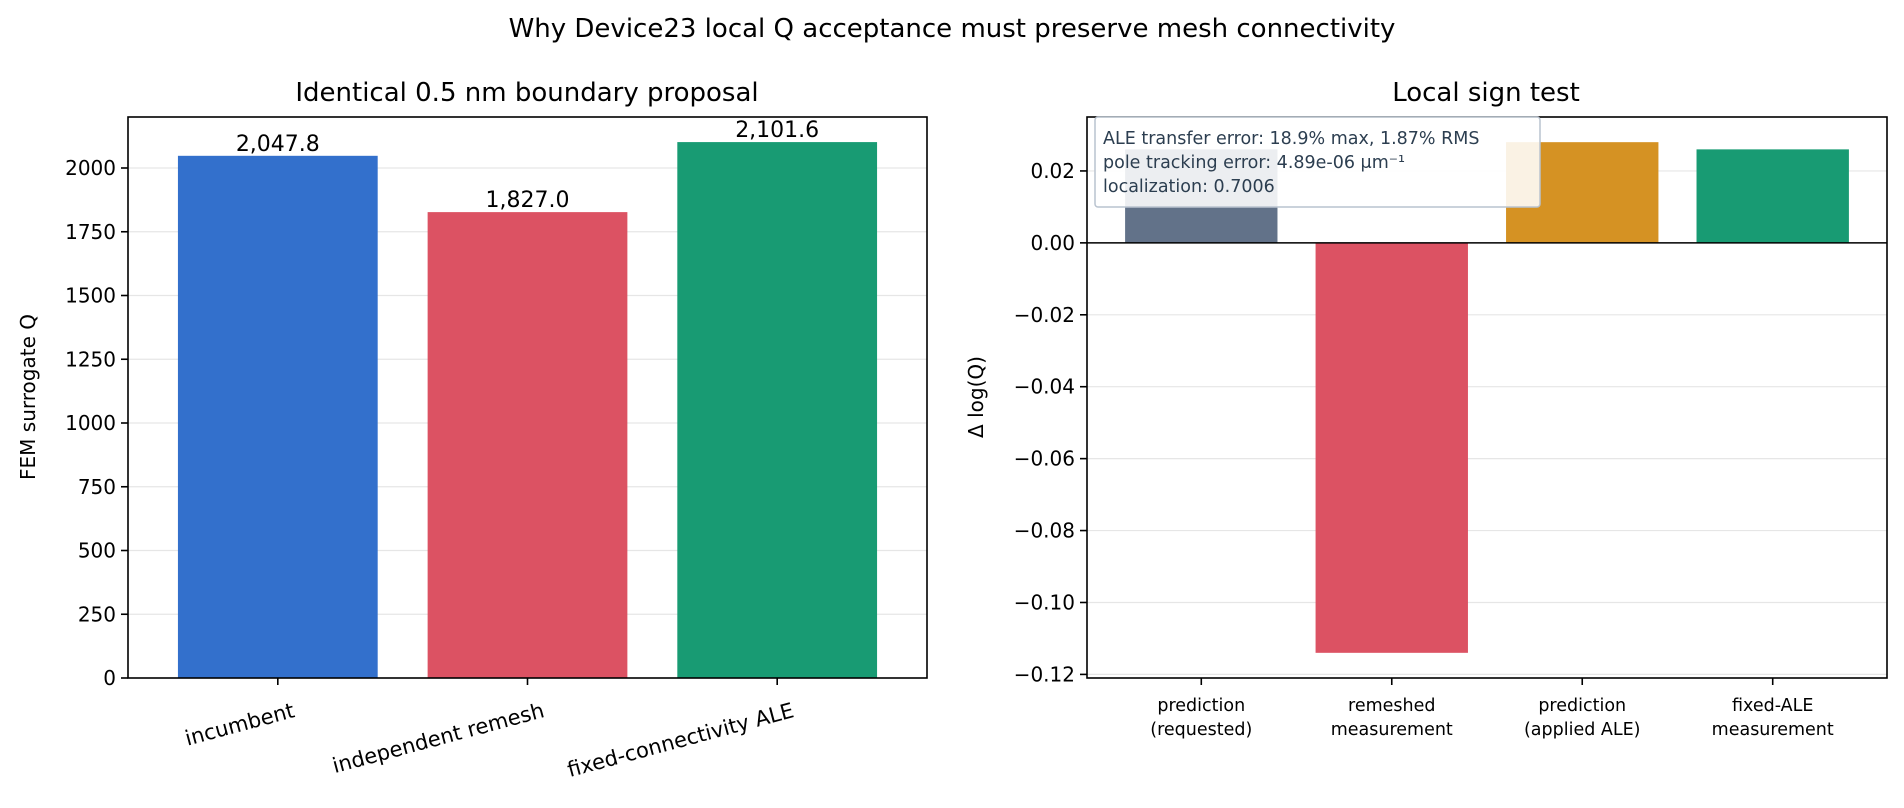  Describe the element at coordinates (109, 678) in the screenshot. I see `left-y-tick-label: 0` at that location.